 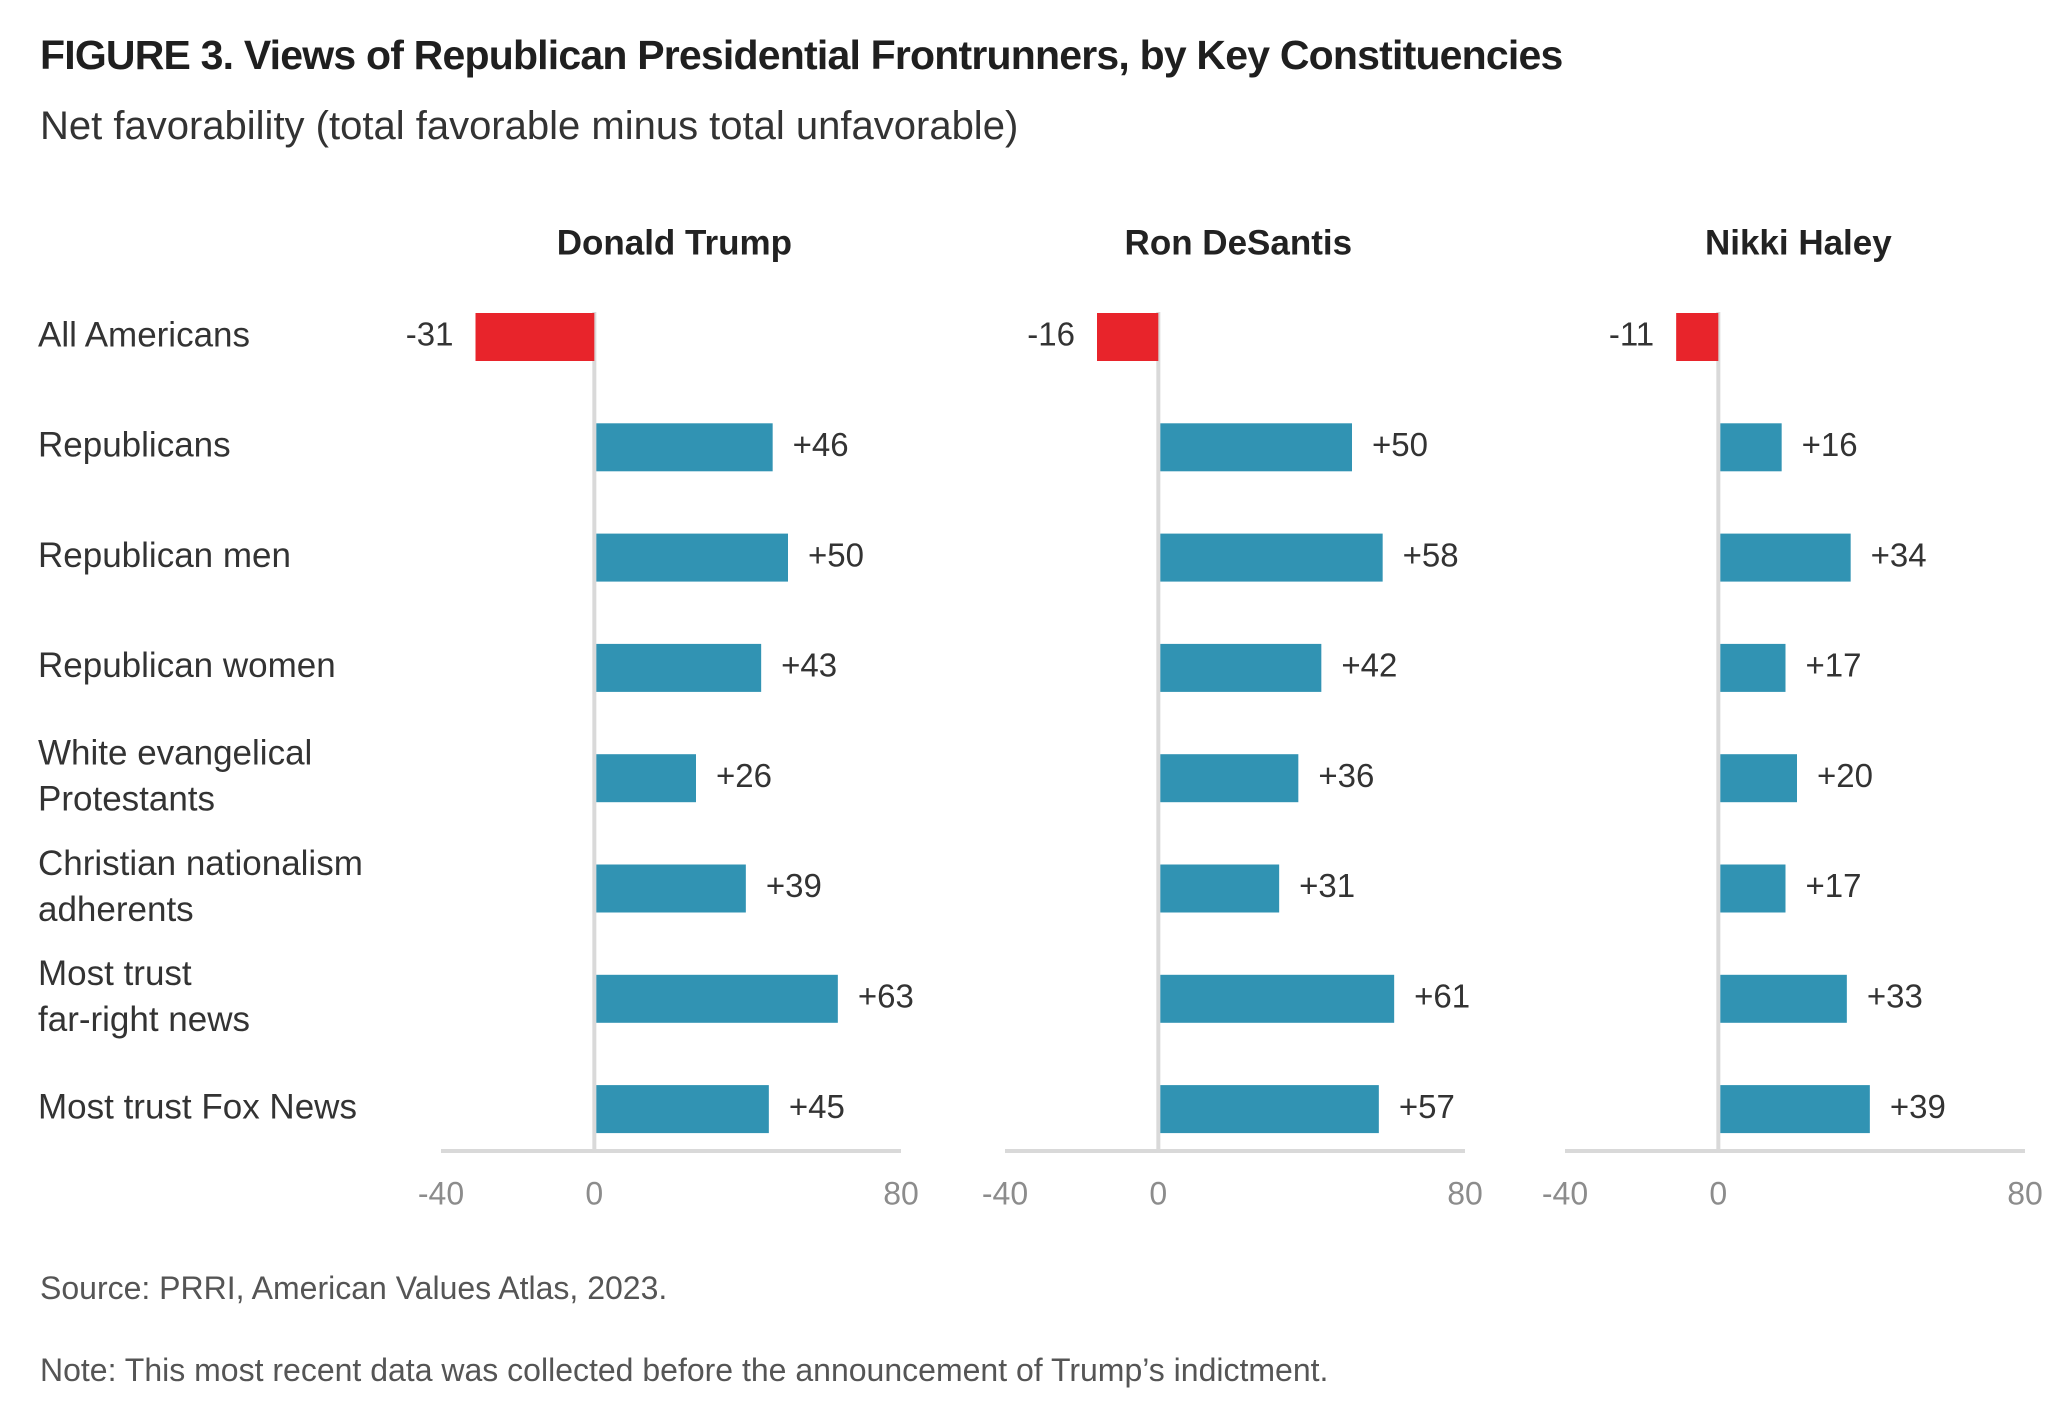 I want to click on data-label: +42, so click(x=1369, y=665).